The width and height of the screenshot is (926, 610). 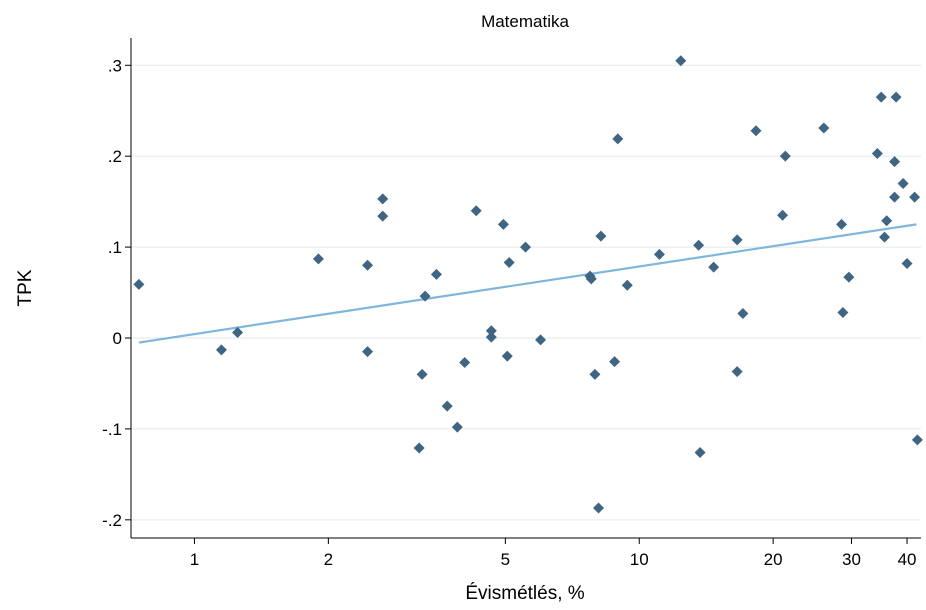 I want to click on y-tick-label: -.2, so click(x=112, y=520).